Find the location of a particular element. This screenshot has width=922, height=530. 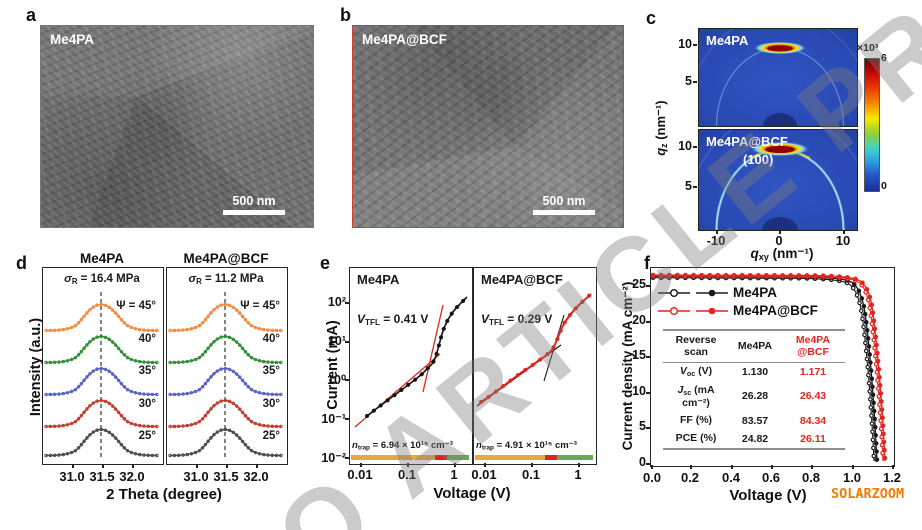

value-me4pa: 26.28 is located at coordinates (755, 396).